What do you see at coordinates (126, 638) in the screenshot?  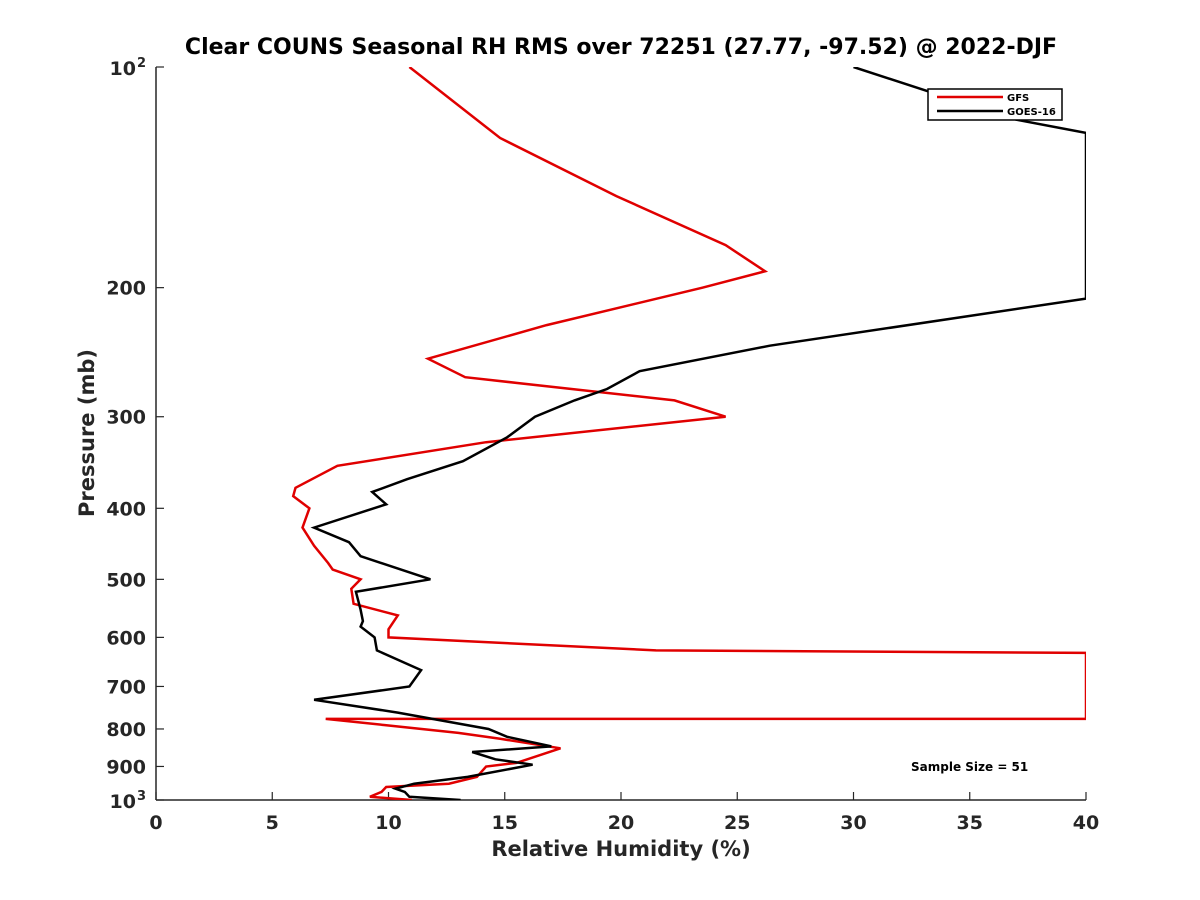 I see `y-tick-label: 600` at bounding box center [126, 638].